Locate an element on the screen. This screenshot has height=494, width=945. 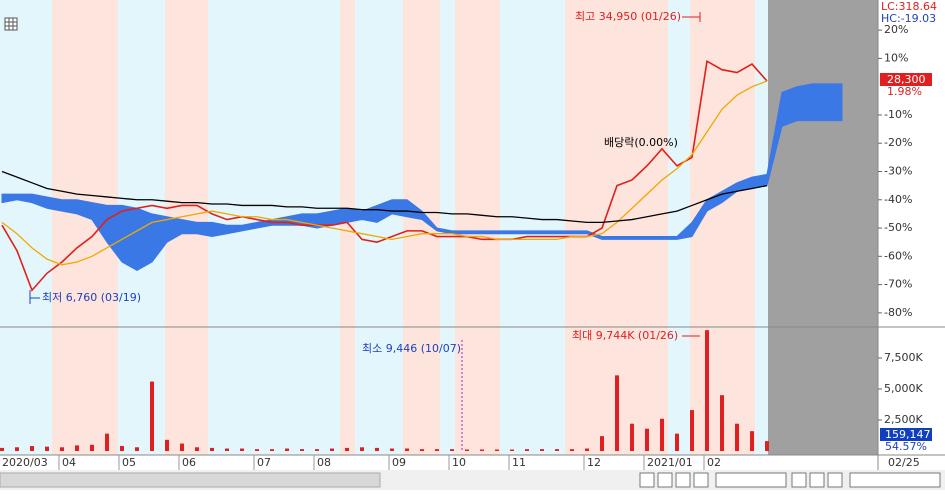
x-tick-label: 02 is located at coordinates (714, 462).